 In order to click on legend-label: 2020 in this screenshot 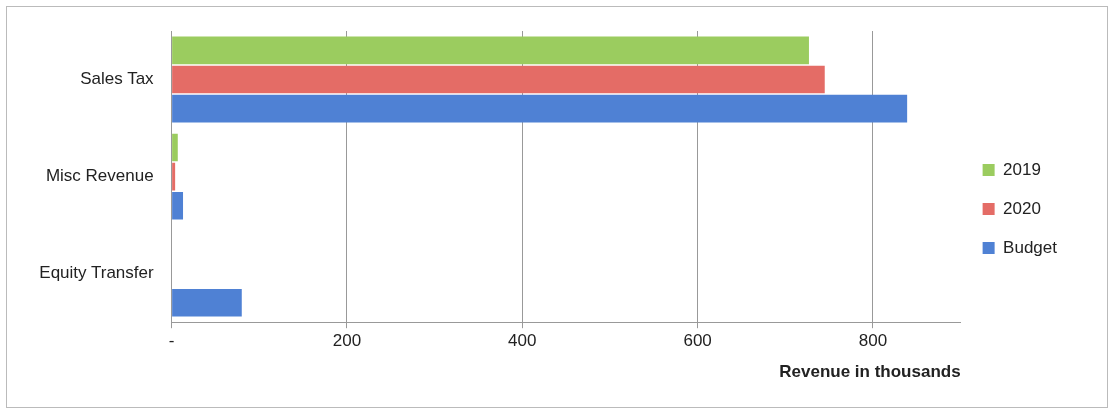, I will do `click(1022, 208)`.